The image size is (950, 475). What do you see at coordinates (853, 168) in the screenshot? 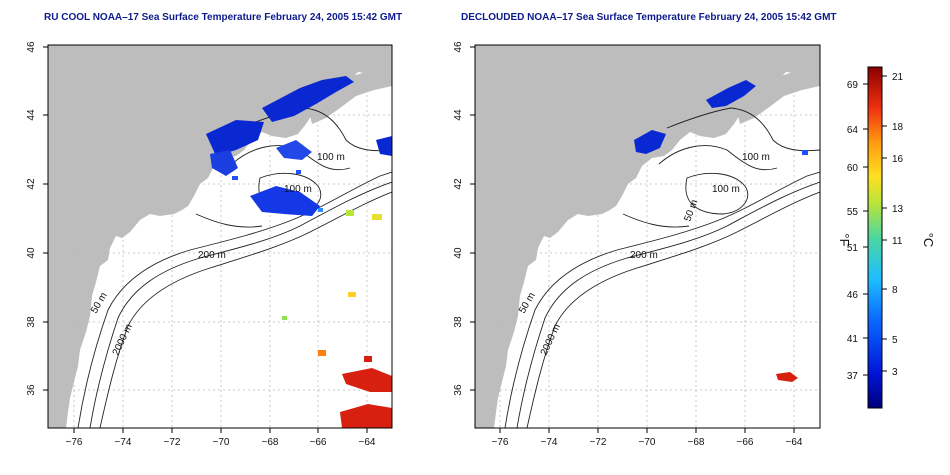
I see `svg-text: 60` at bounding box center [853, 168].